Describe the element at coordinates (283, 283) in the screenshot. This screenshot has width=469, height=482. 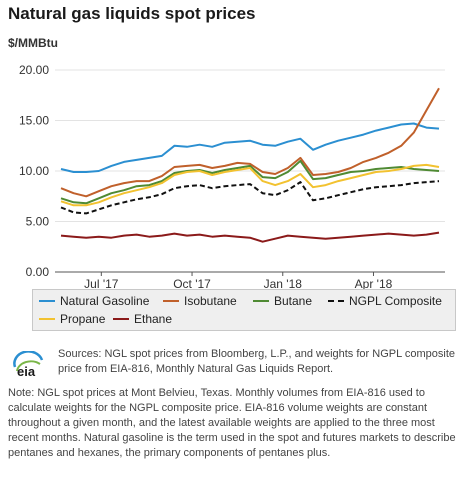
I see `x-tick-label: Jan '18` at that location.